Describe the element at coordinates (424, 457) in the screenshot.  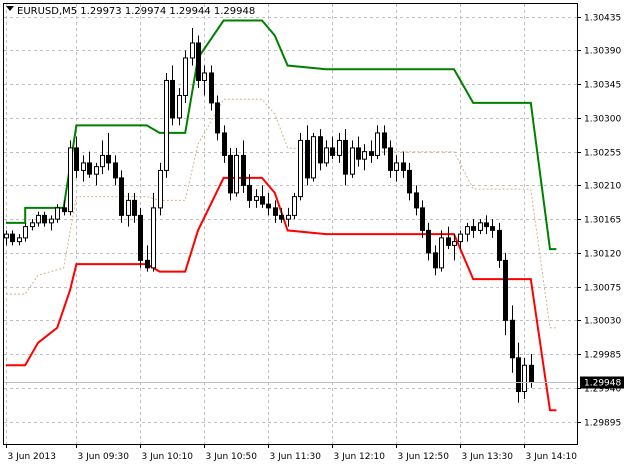
I see `x-tick-label: 3 Jun 12:50` at that location.